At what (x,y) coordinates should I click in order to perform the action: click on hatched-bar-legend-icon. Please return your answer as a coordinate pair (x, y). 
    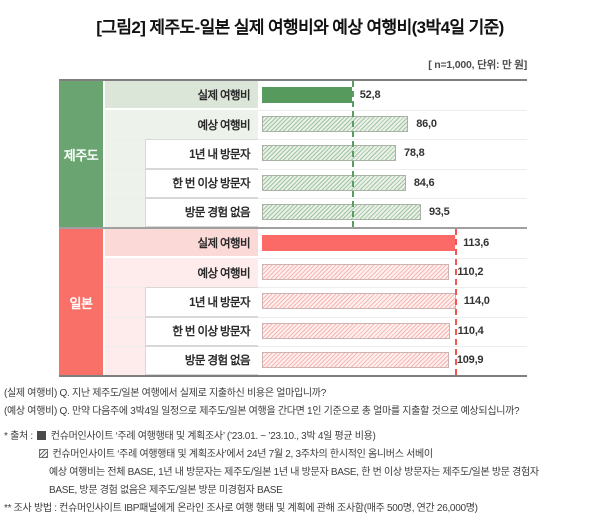
    Looking at the image, I should click on (43, 453).